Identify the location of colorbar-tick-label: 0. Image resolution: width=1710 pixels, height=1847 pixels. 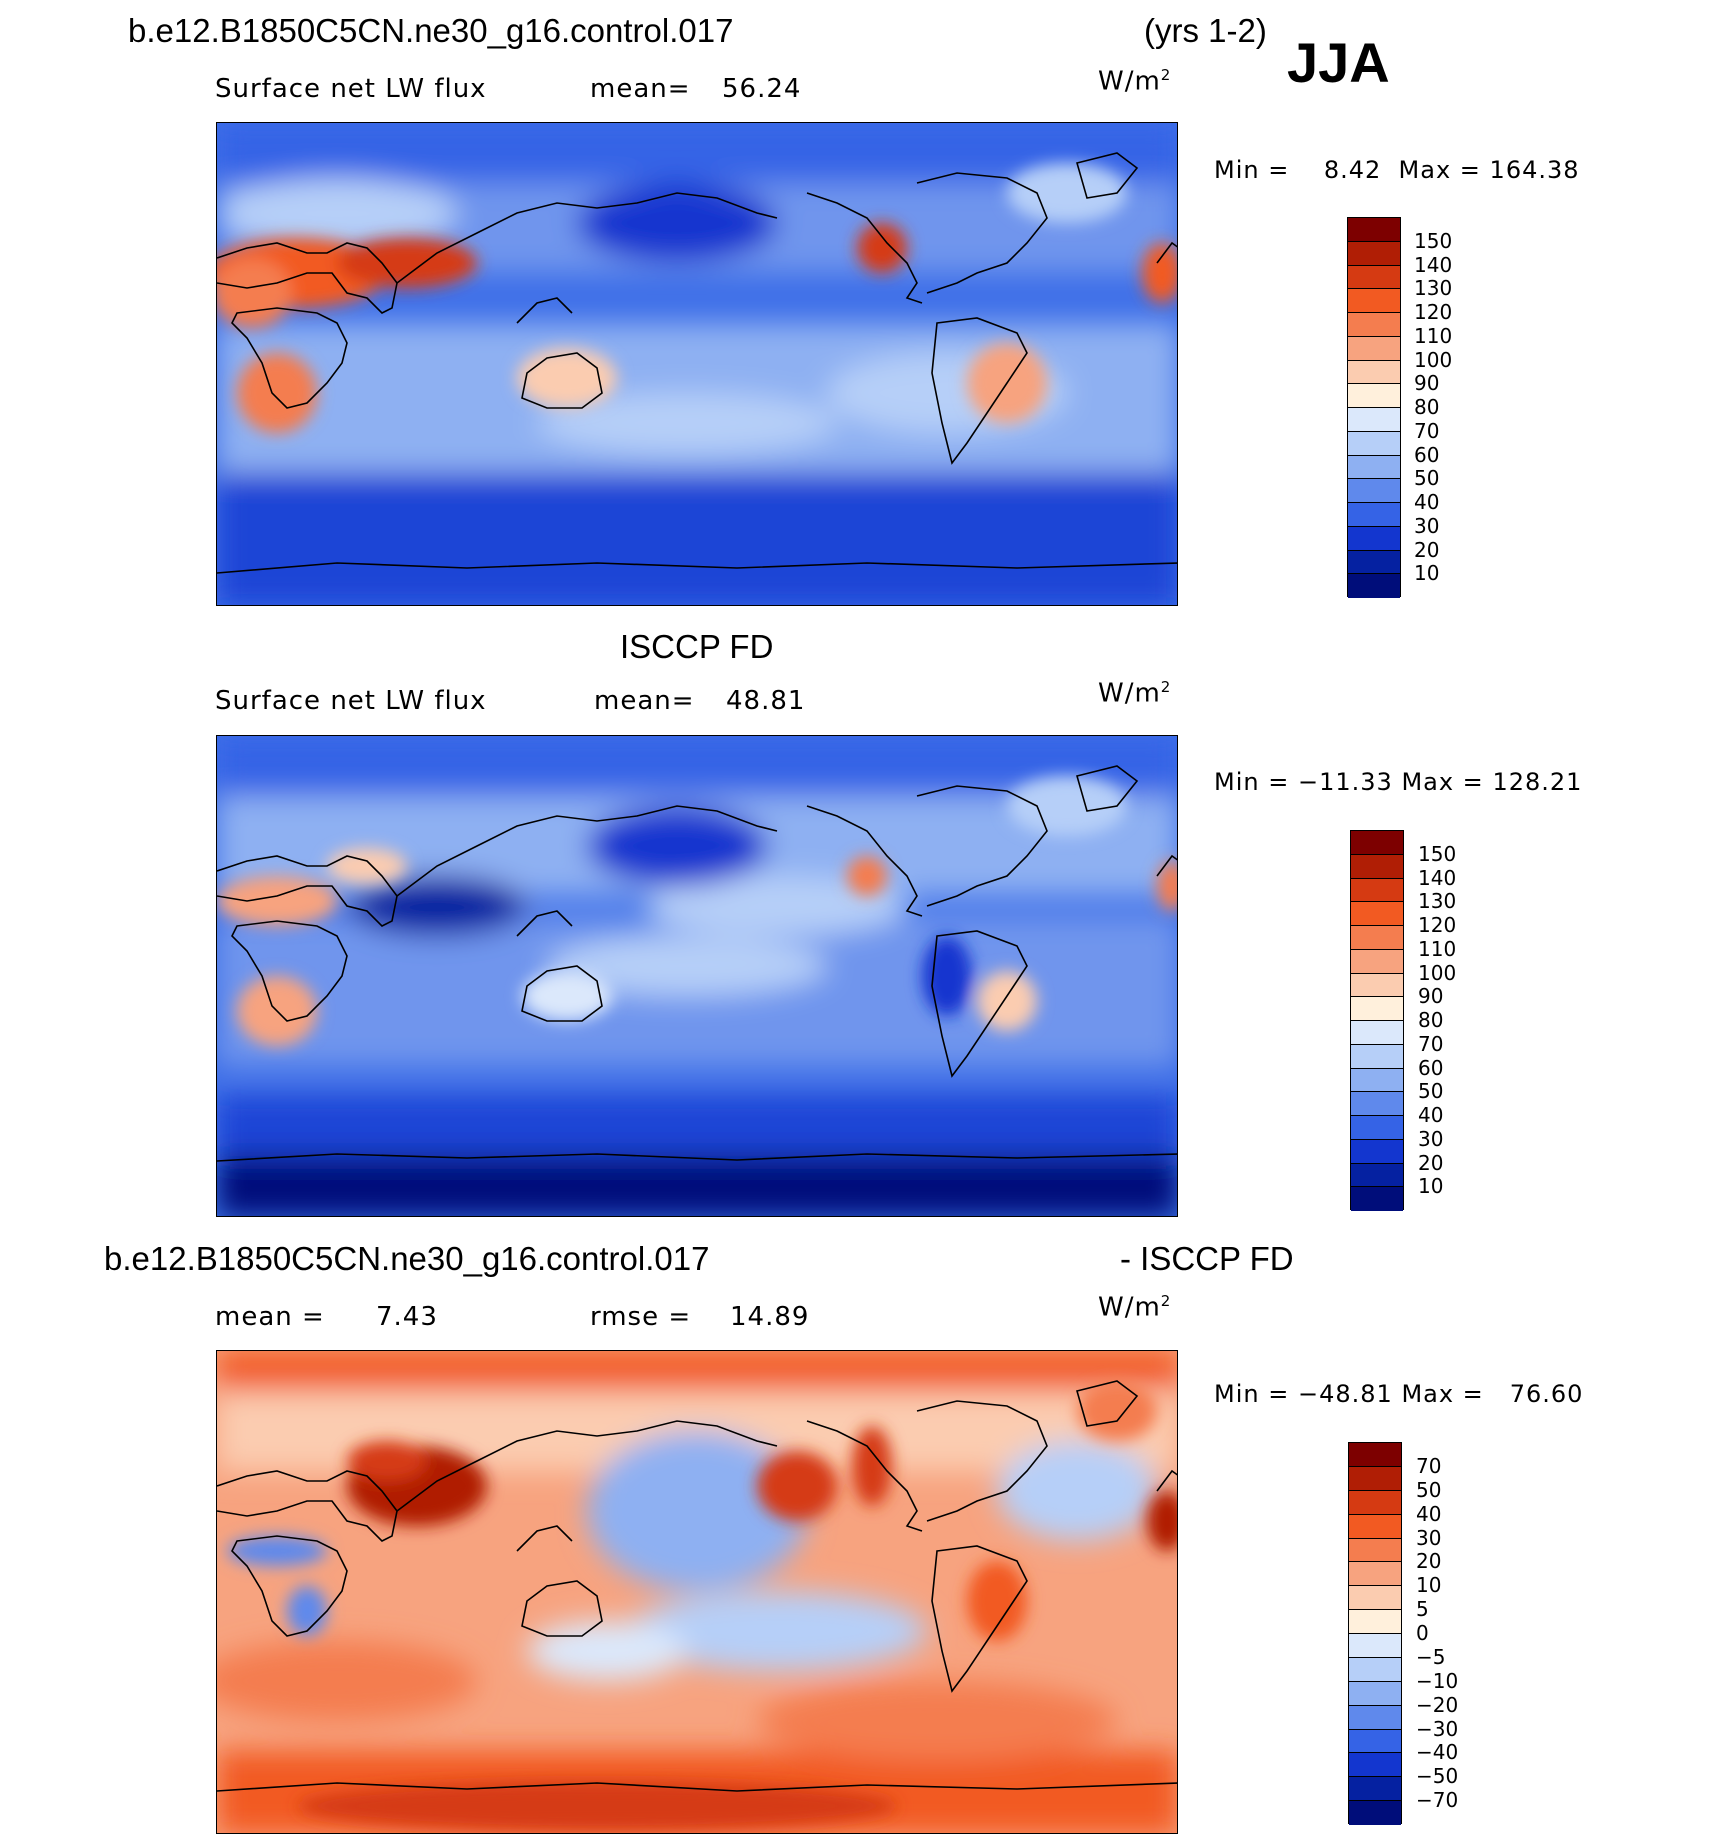
(1422, 1633).